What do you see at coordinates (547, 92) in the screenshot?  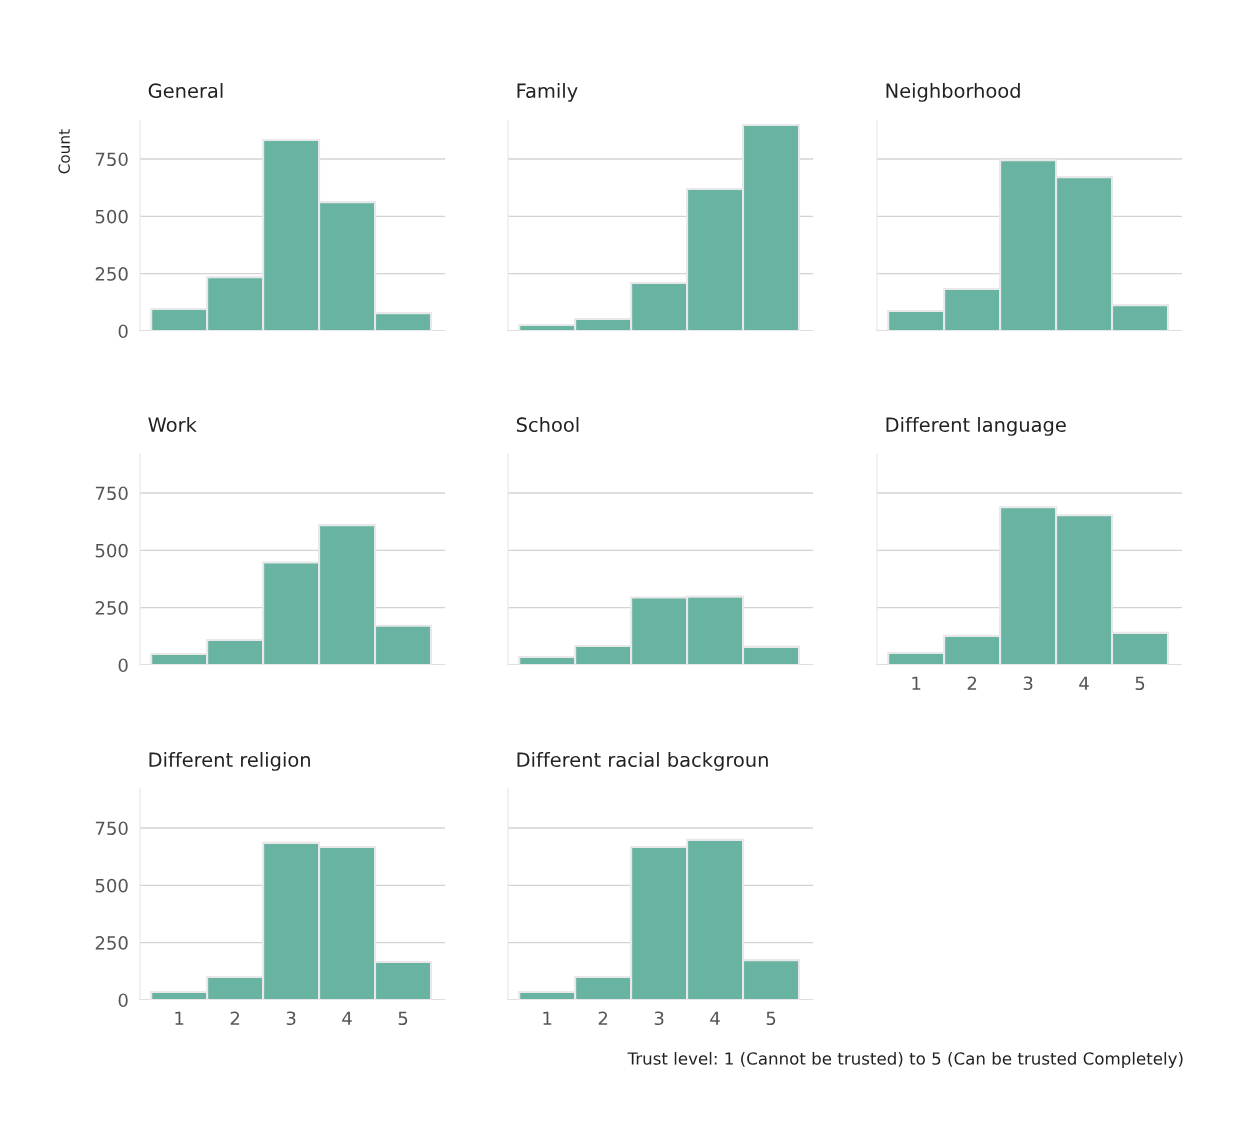 I see `chart-title: Family` at bounding box center [547, 92].